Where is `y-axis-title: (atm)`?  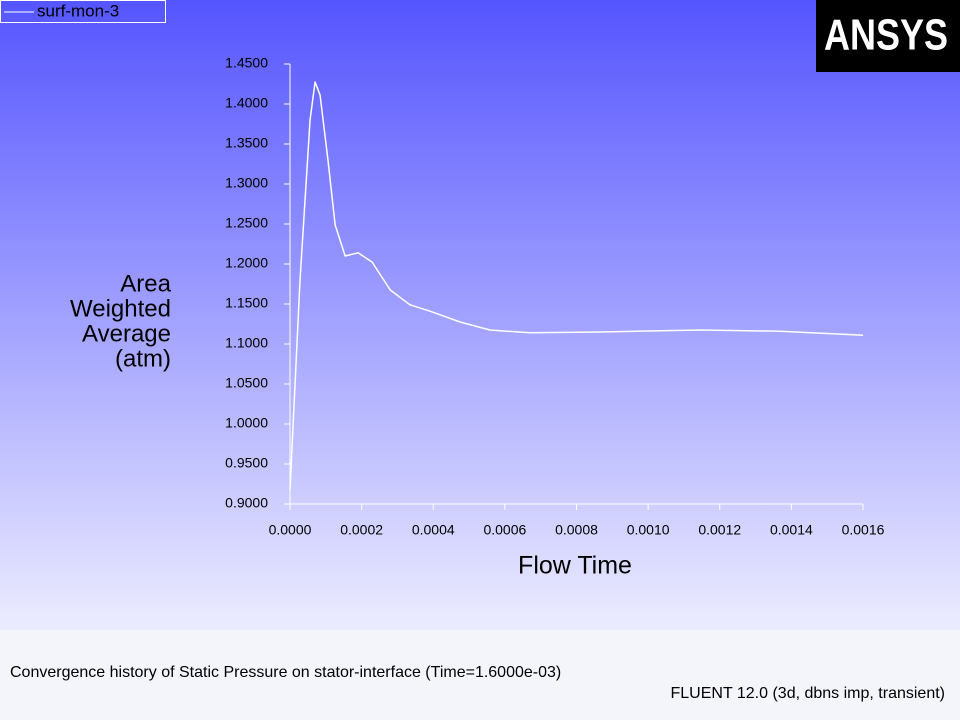 y-axis-title: (atm) is located at coordinates (143, 358).